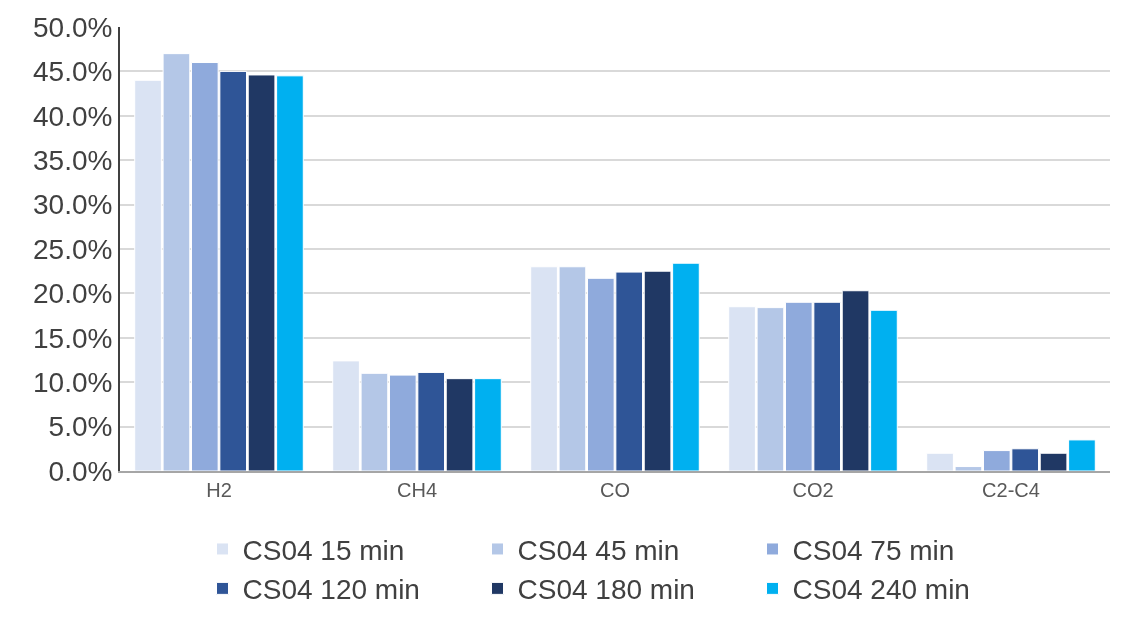  What do you see at coordinates (598, 550) in the screenshot?
I see `legend-label: CS04 45 min` at bounding box center [598, 550].